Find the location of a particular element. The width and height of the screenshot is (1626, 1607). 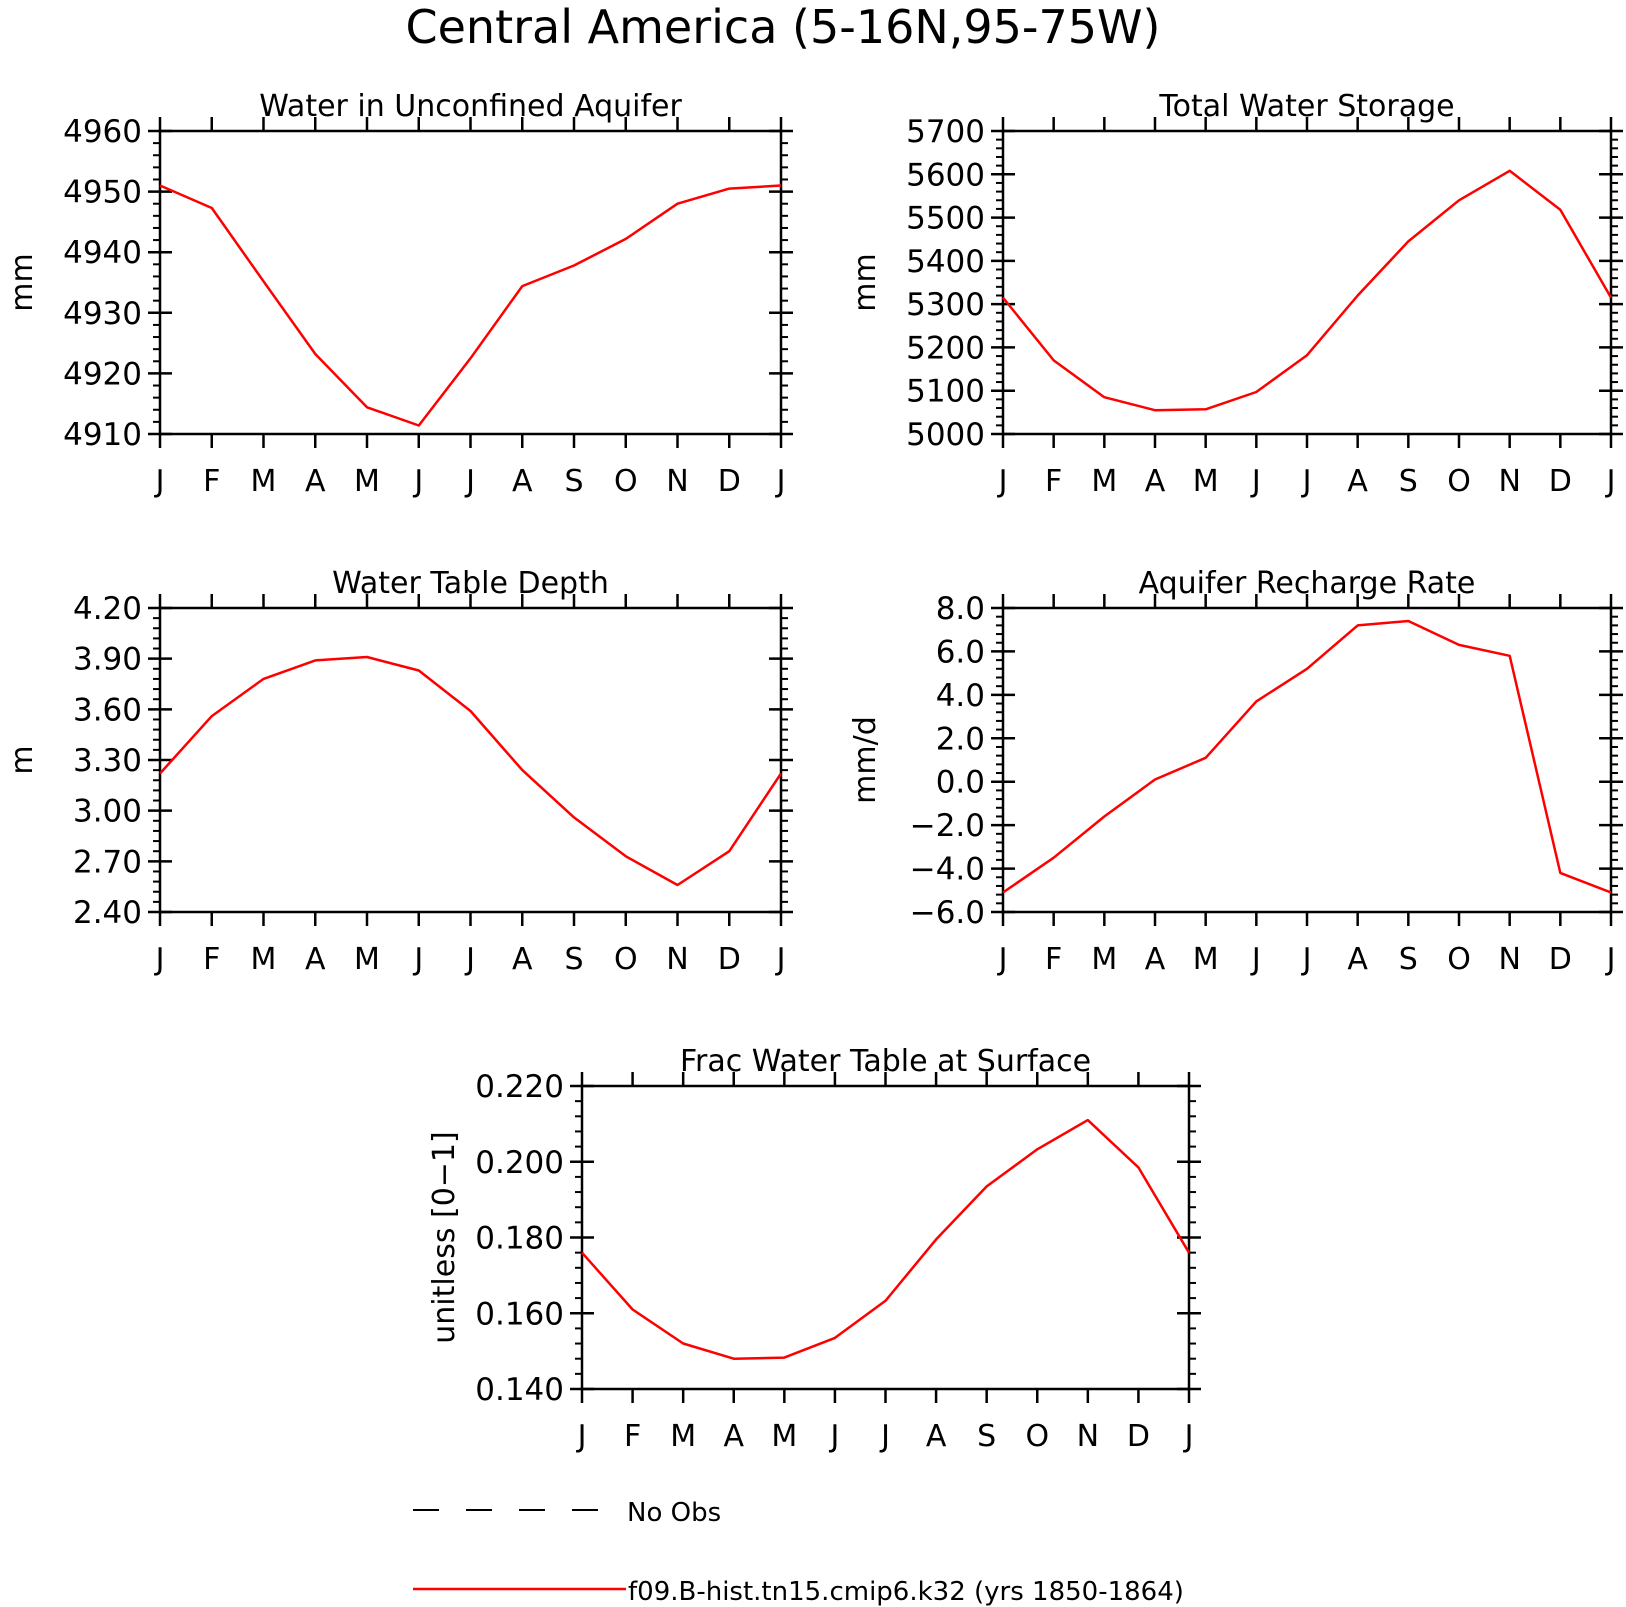

y-tick-label: 6.0 is located at coordinates (960, 652).